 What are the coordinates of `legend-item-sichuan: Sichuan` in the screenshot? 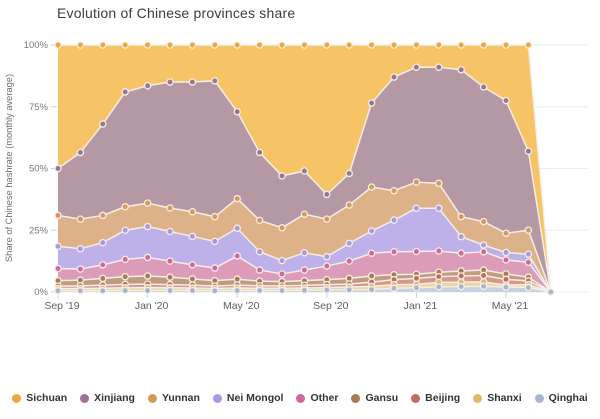 It's located at (39, 398).